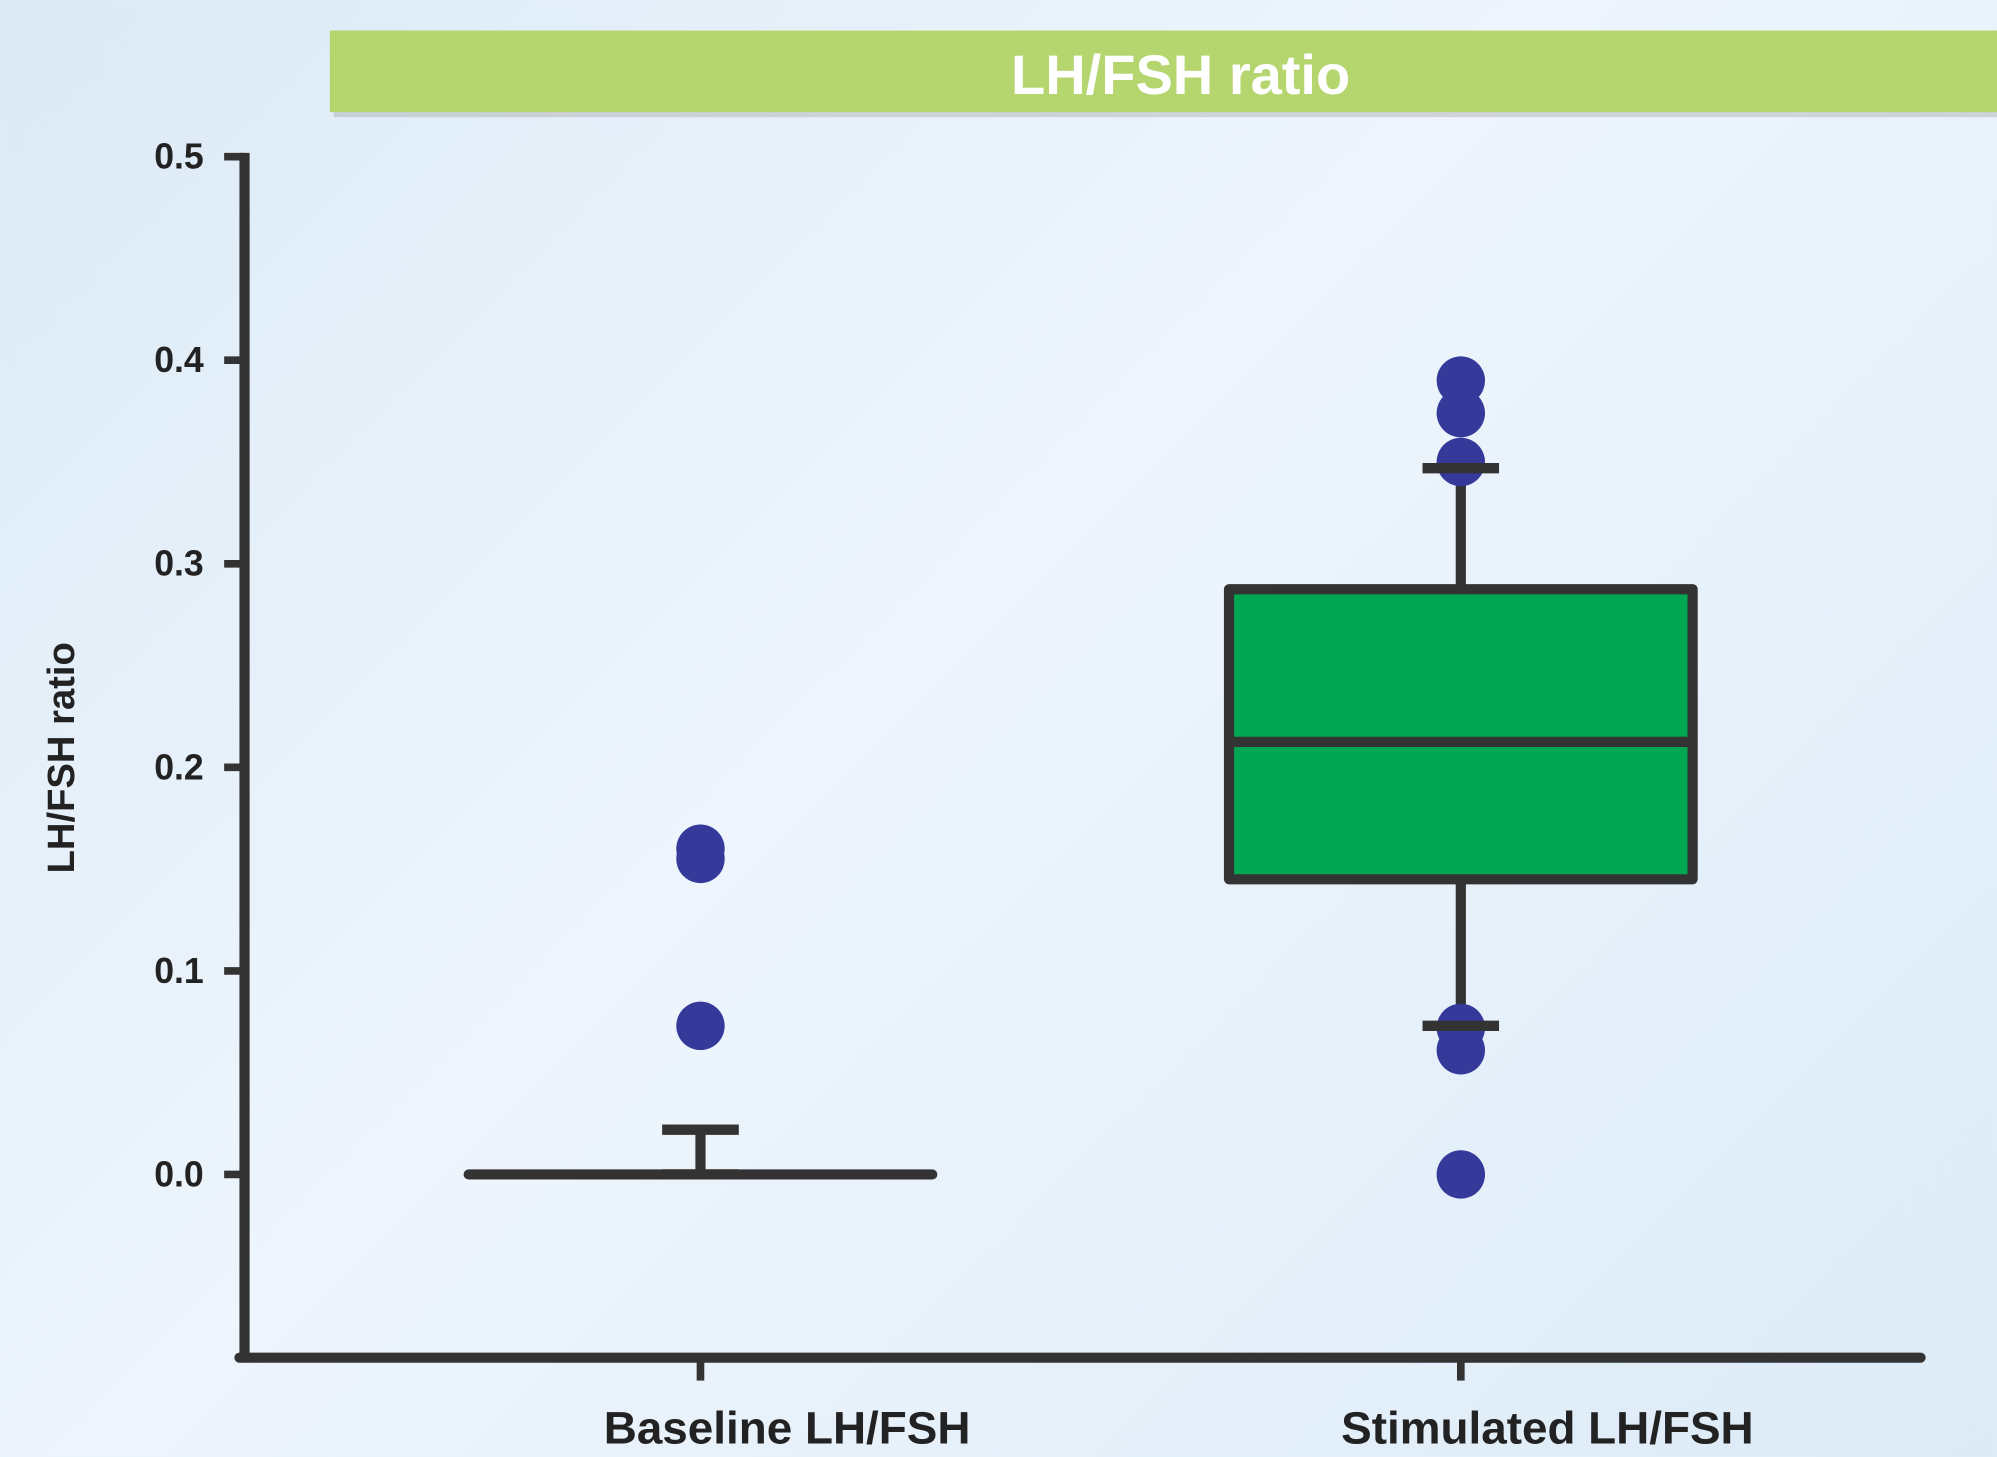 The image size is (1997, 1457). I want to click on x-tick-label: Stimulated LH/FSH, so click(1547, 1428).